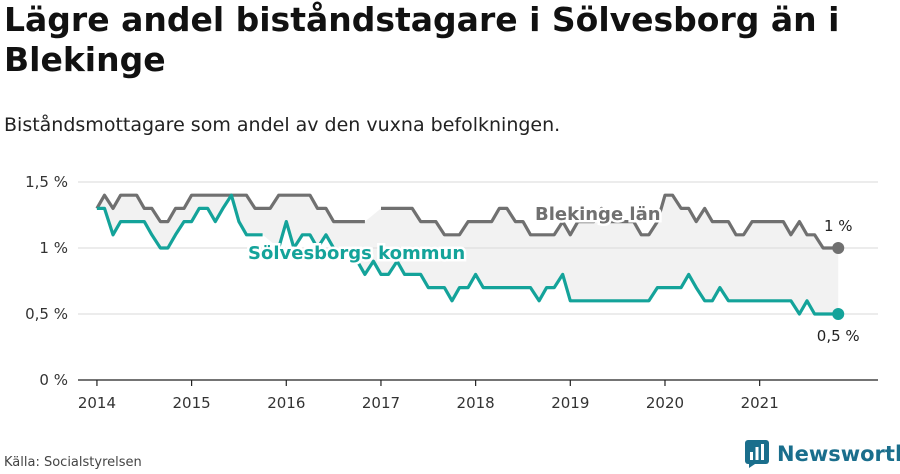  Describe the element at coordinates (476, 403) in the screenshot. I see `x-tick-label: 2018` at that location.